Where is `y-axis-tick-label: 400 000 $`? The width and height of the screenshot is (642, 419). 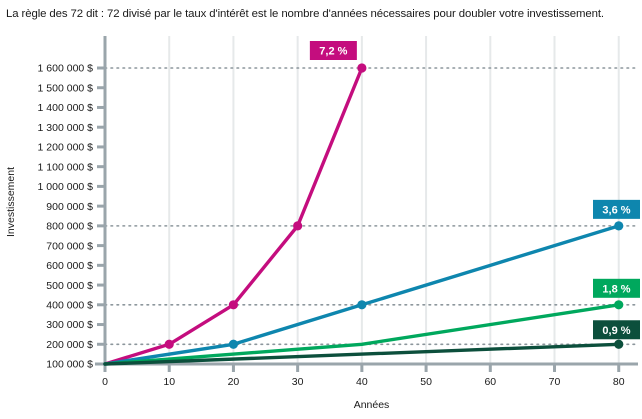 y-axis-tick-label: 400 000 $ is located at coordinates (69, 306).